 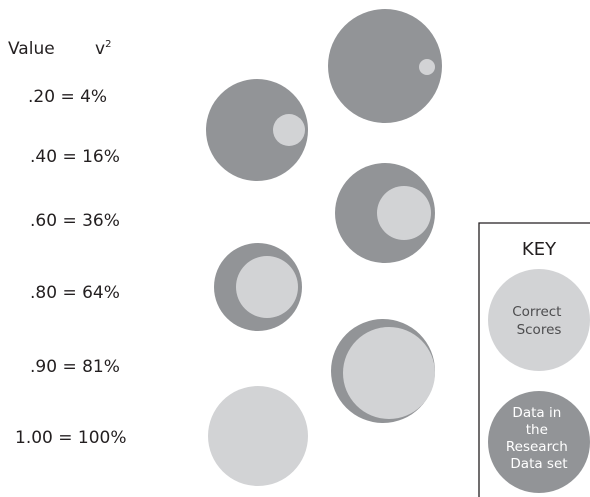 I want to click on key-border, so click(x=534, y=359).